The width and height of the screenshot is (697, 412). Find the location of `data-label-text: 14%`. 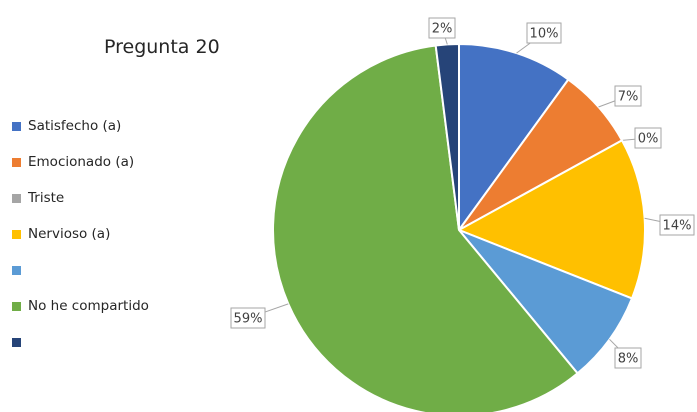

data-label-text: 14% is located at coordinates (677, 226).